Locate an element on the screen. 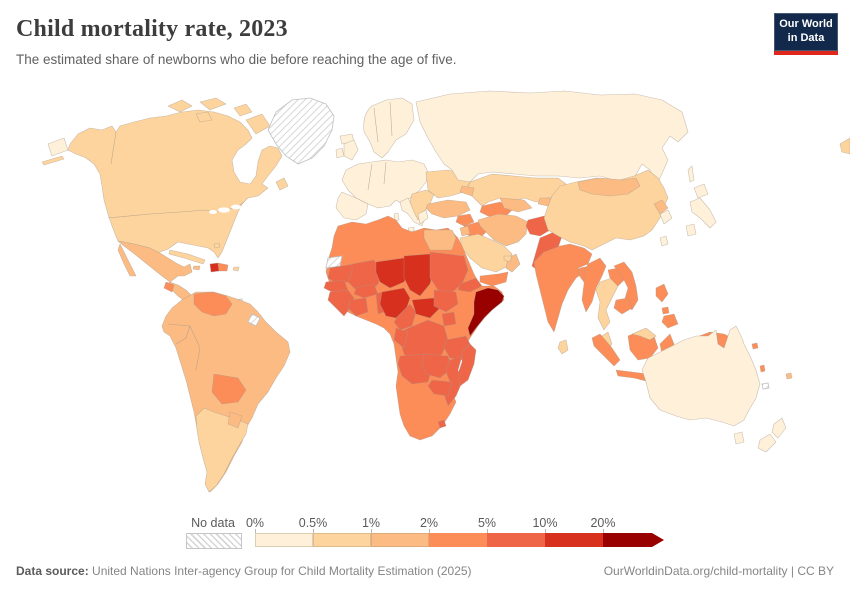 The width and height of the screenshot is (850, 600). legend-tick-4: 5% is located at coordinates (487, 523).